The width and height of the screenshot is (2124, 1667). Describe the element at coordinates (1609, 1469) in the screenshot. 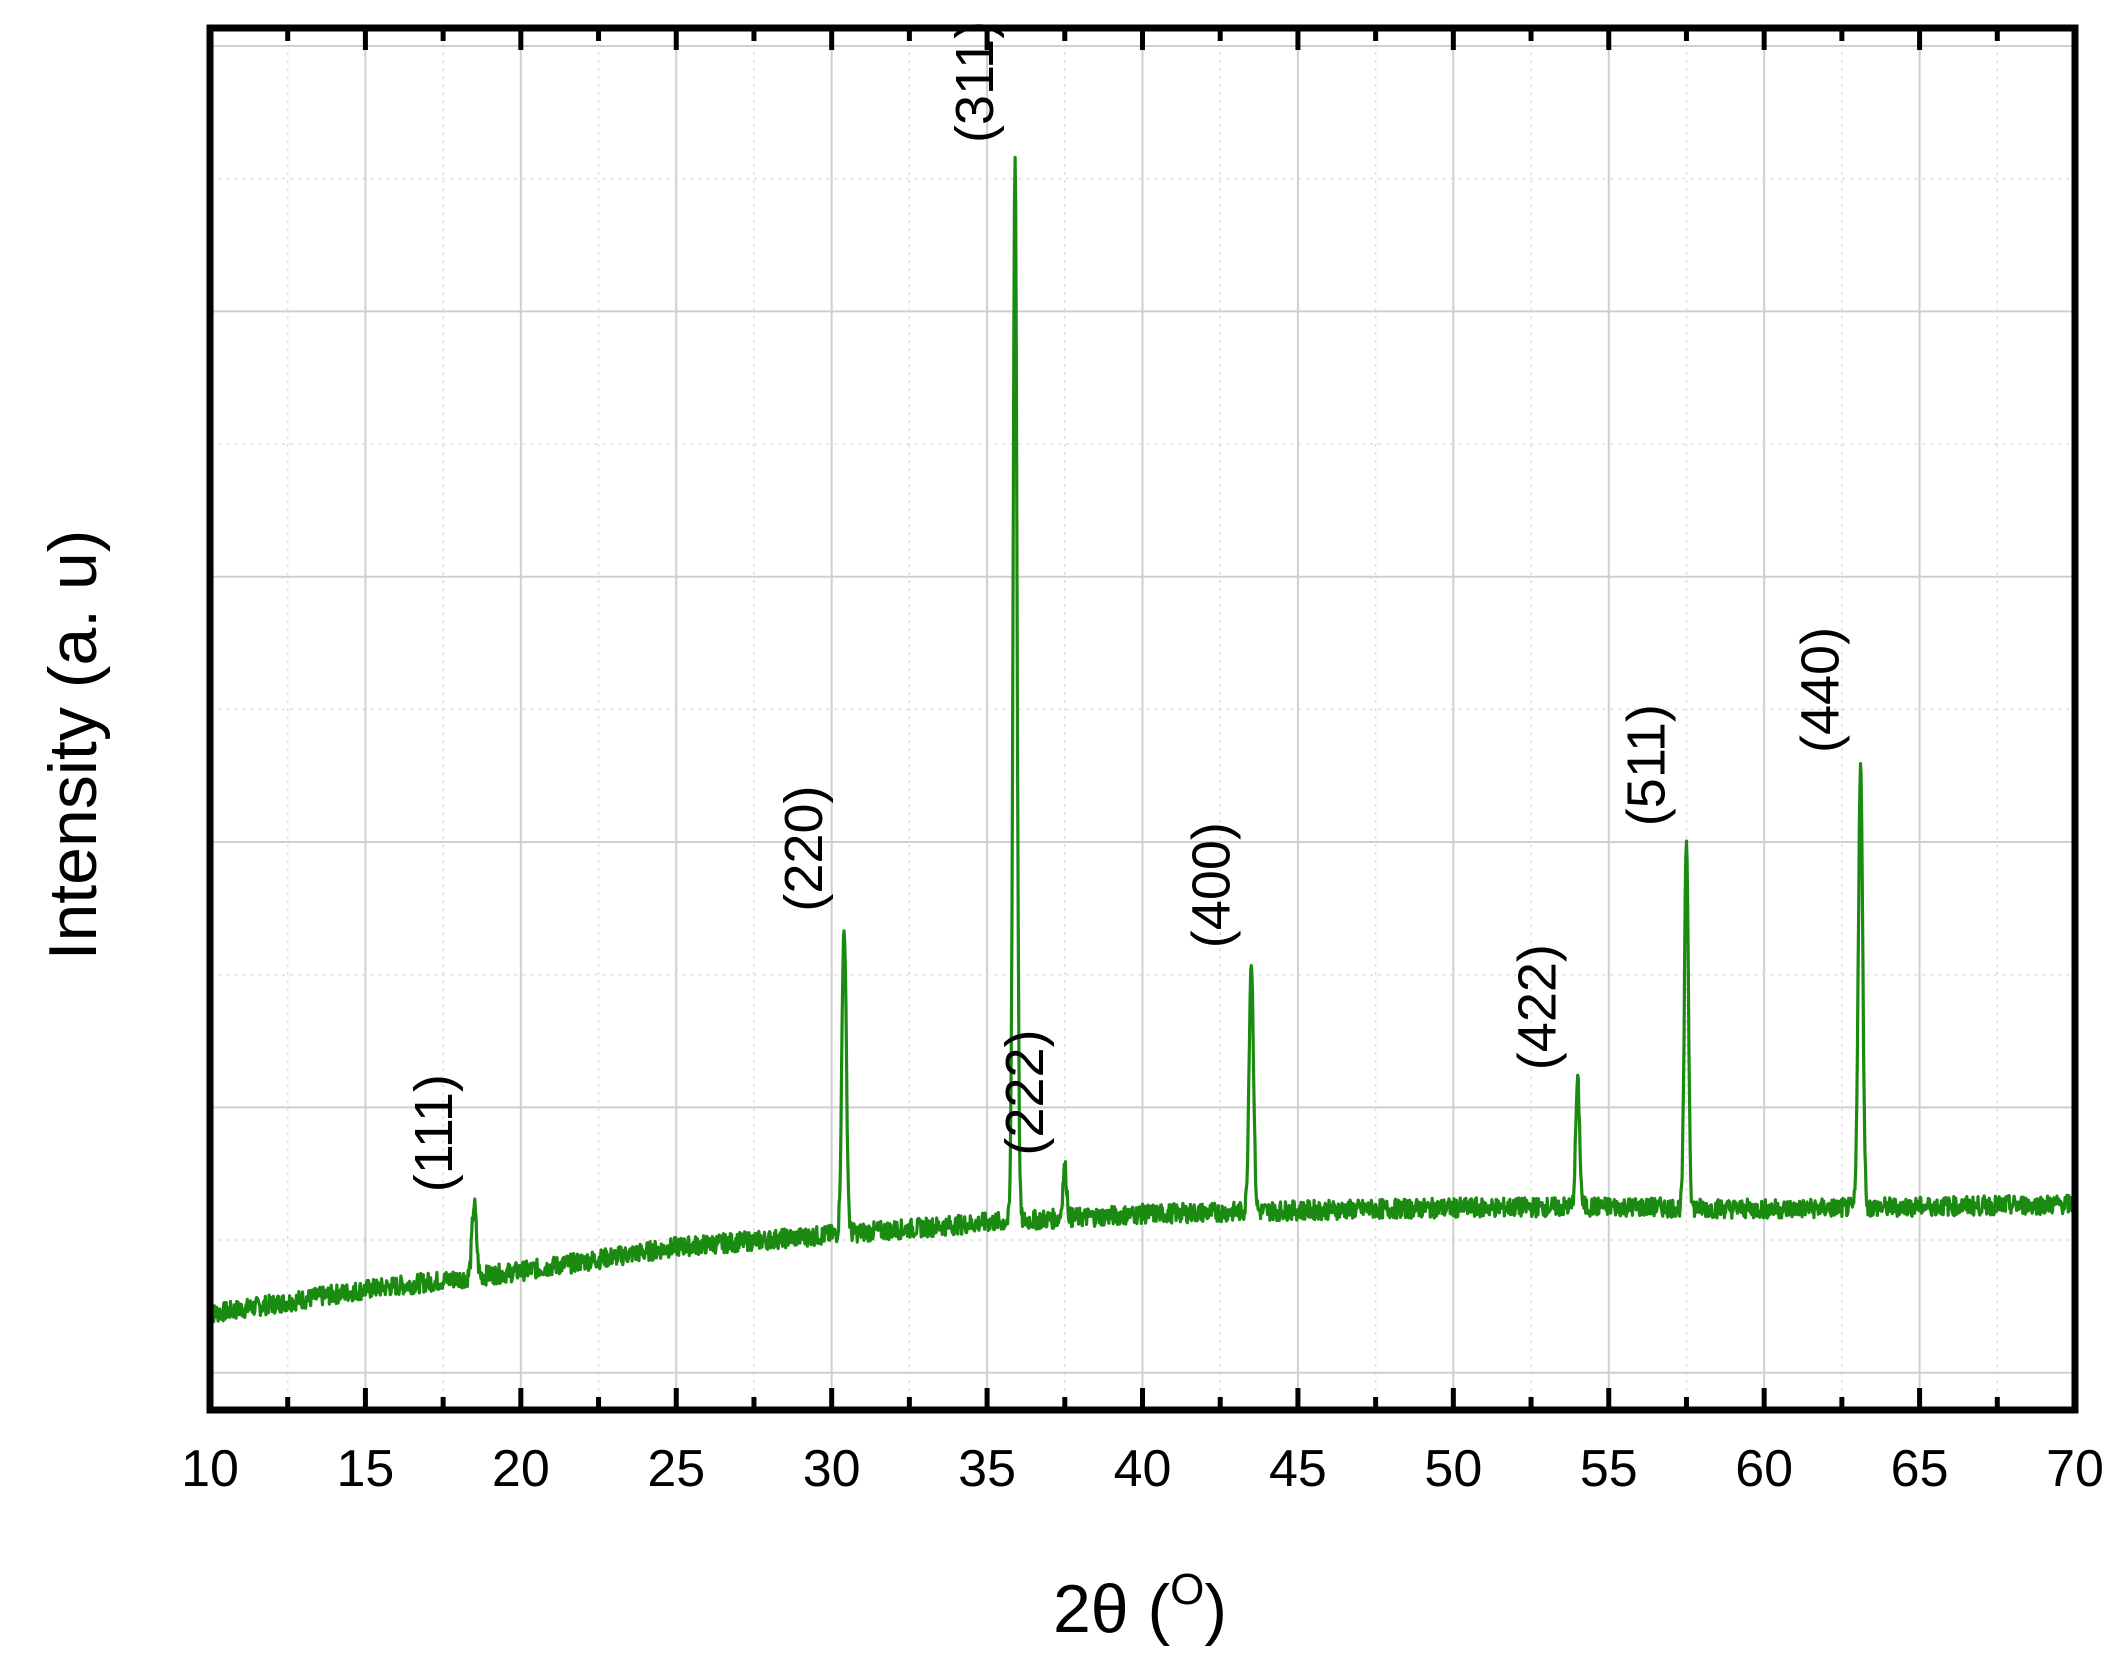

I see `x-tick-label: 55` at that location.